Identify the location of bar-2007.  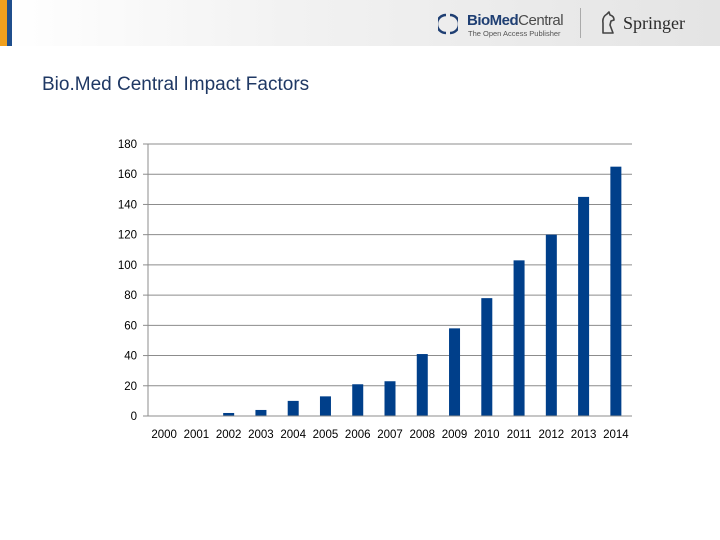
(390, 398).